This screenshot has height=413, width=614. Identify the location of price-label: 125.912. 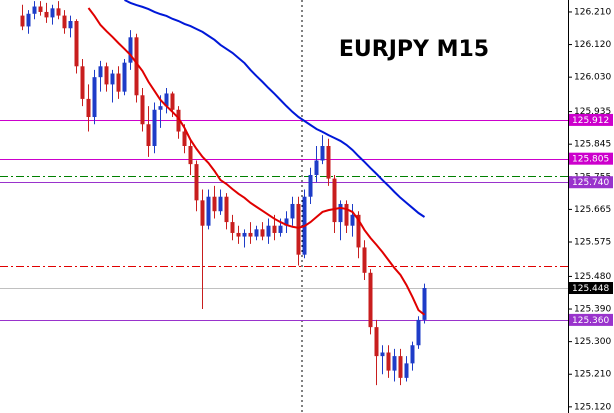
(590, 121).